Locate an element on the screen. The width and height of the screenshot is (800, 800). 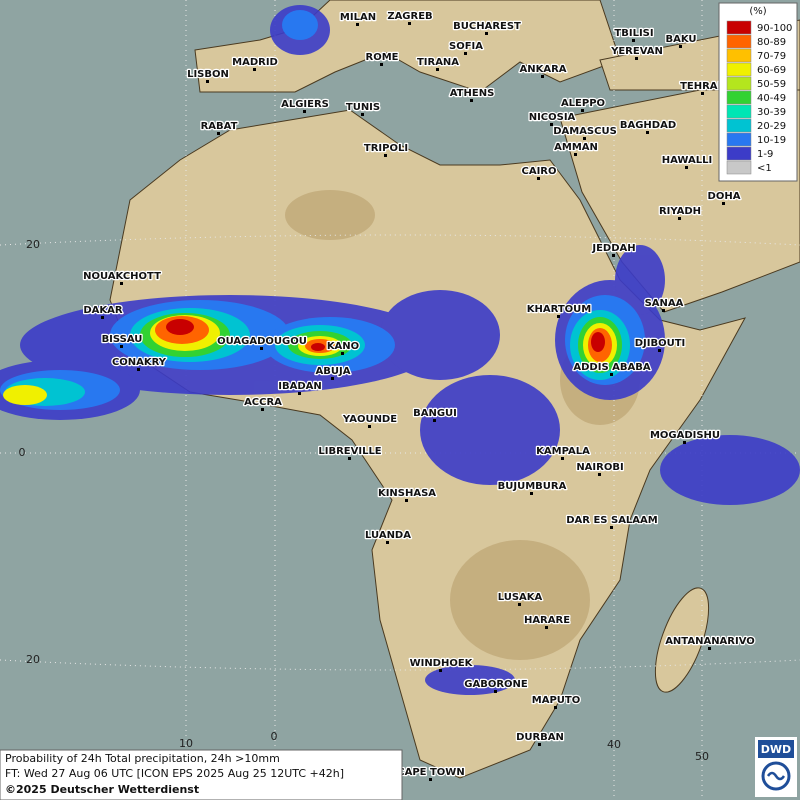
city-label: TRIPOLI is located at coordinates (386, 148).